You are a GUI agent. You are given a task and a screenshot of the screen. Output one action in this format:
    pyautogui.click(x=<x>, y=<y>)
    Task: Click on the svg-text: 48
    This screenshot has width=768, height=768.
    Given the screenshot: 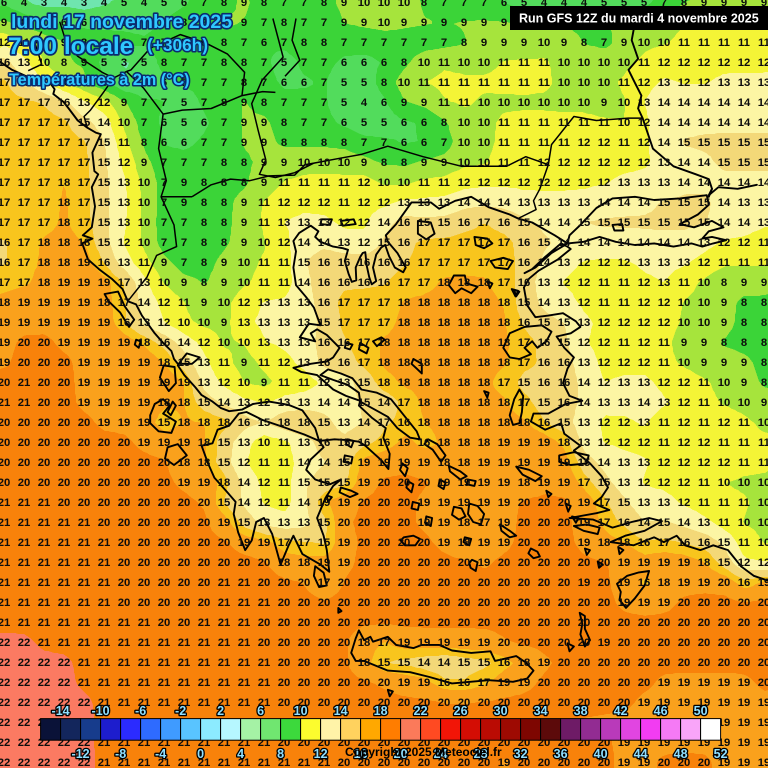 What is the action you would take?
    pyautogui.click(x=681, y=754)
    